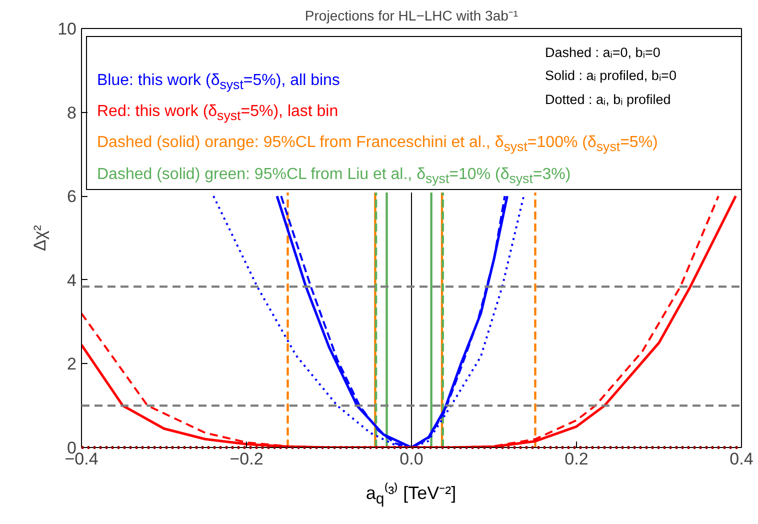 The width and height of the screenshot is (758, 524). Describe the element at coordinates (247, 459) in the screenshot. I see `x-tick-label: −0.2` at that location.